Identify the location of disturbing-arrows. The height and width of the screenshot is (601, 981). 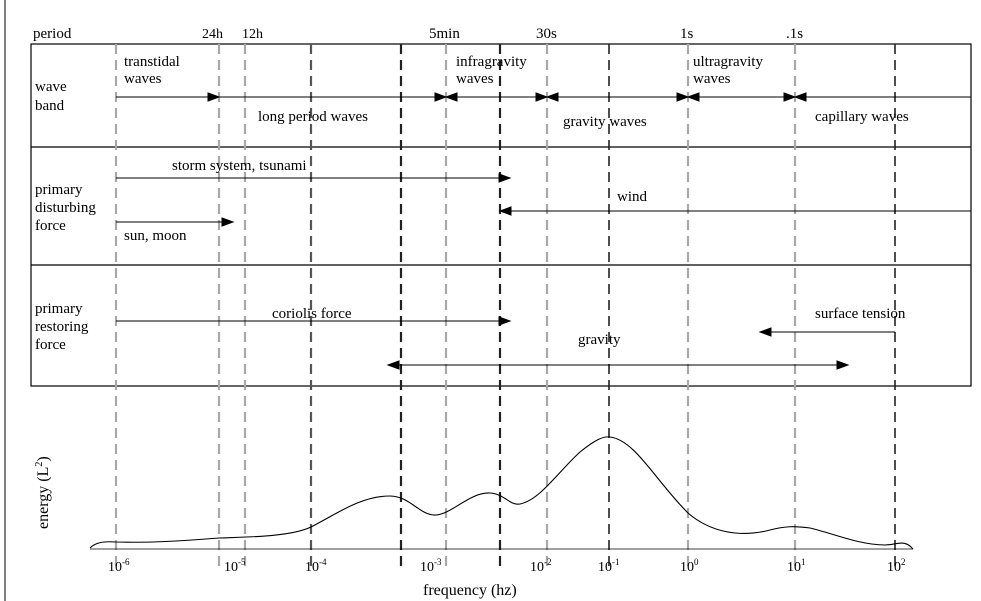
(543, 200).